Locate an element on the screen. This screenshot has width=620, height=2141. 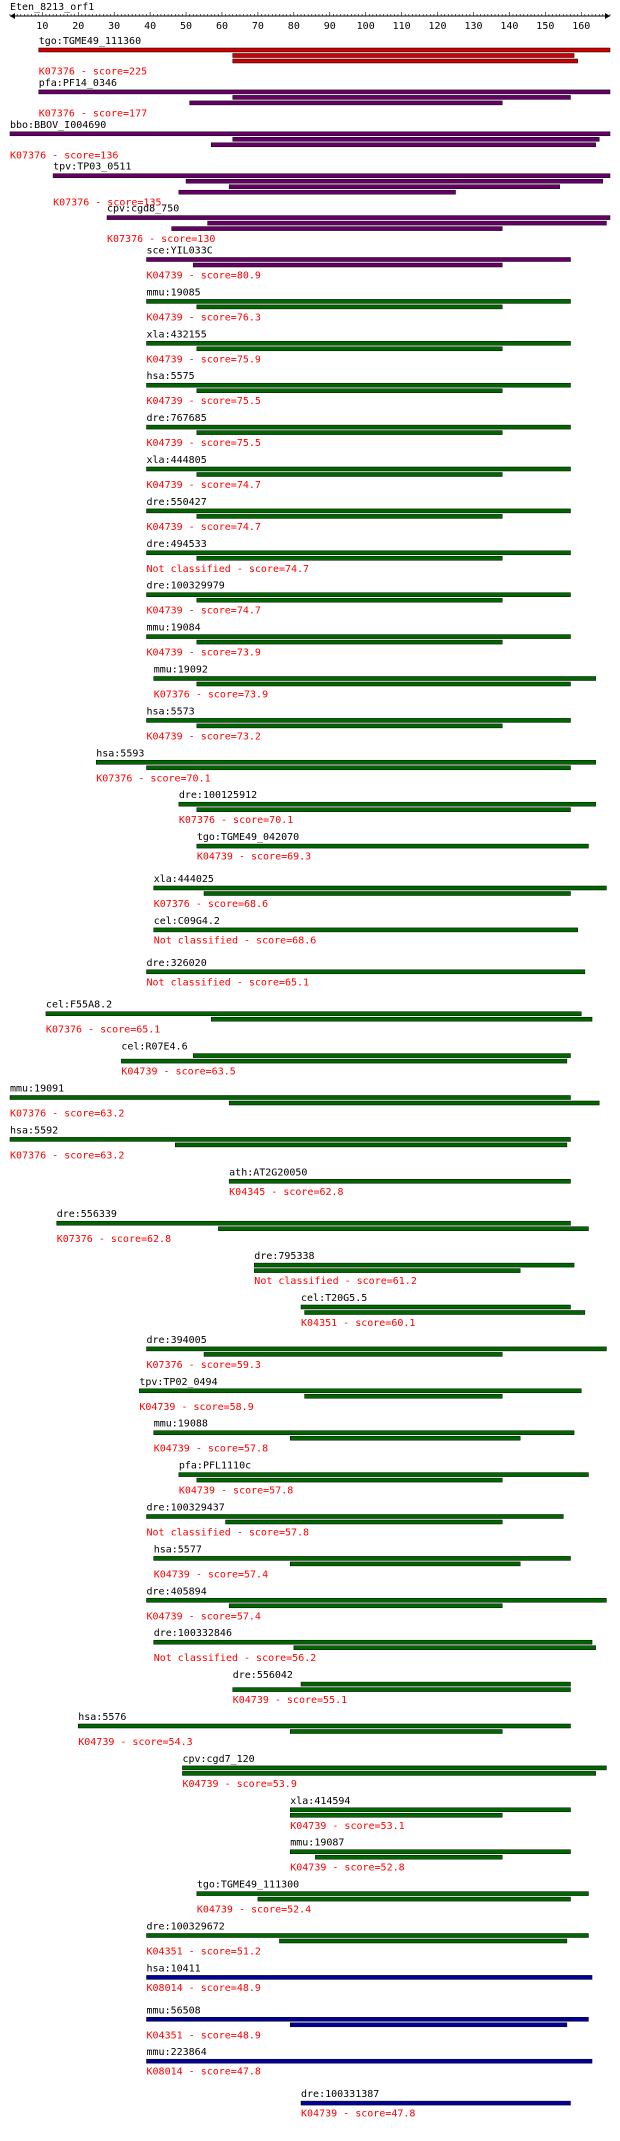
ko-score-label: K04739 - score=57.8 is located at coordinates (236, 1491).